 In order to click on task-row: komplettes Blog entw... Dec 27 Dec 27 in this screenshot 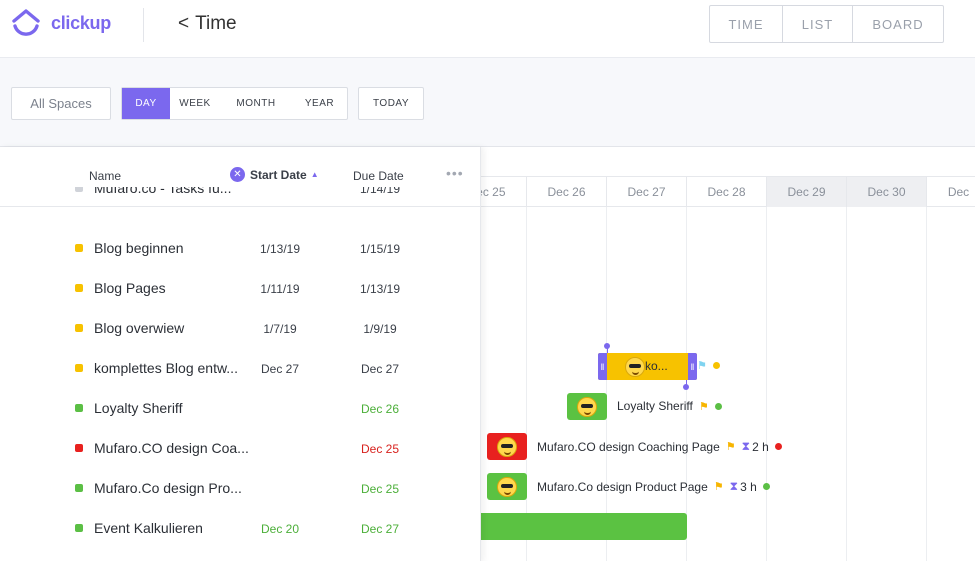, I will do `click(240, 368)`.